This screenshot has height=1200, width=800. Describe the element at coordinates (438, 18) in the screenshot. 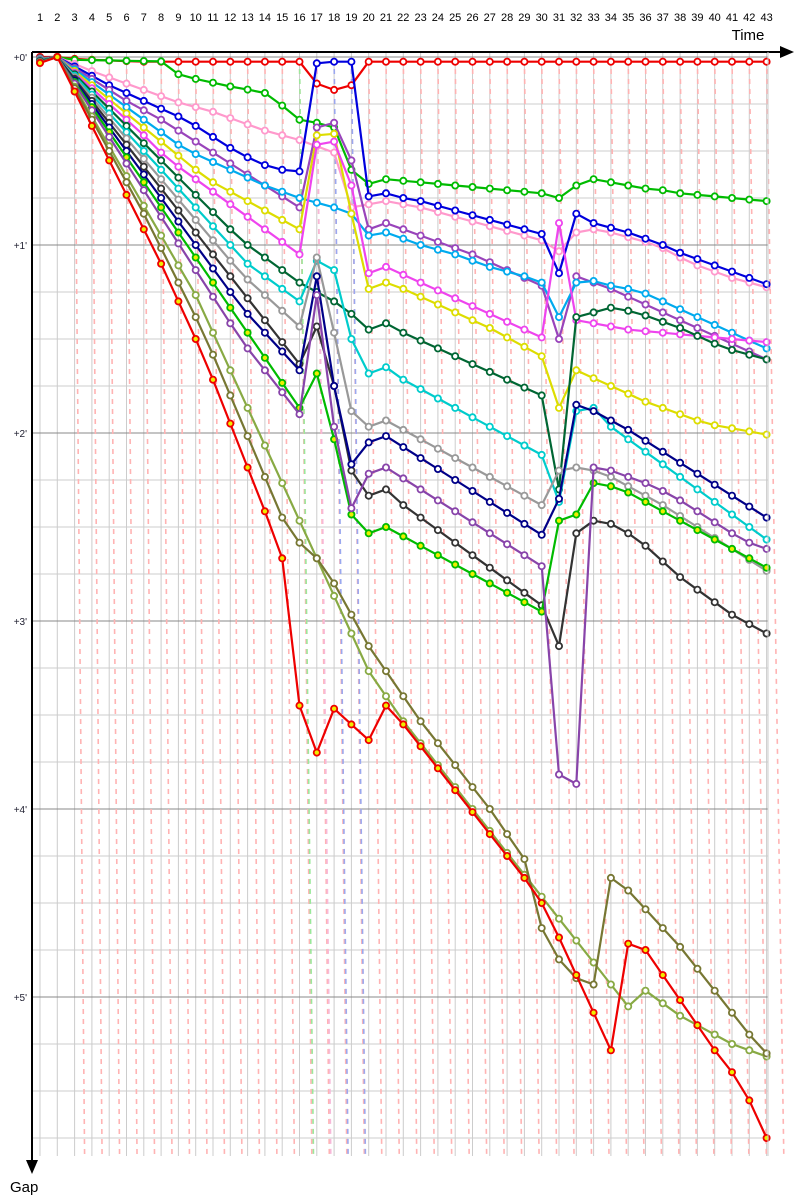

I see `x-tick-label: 24` at that location.